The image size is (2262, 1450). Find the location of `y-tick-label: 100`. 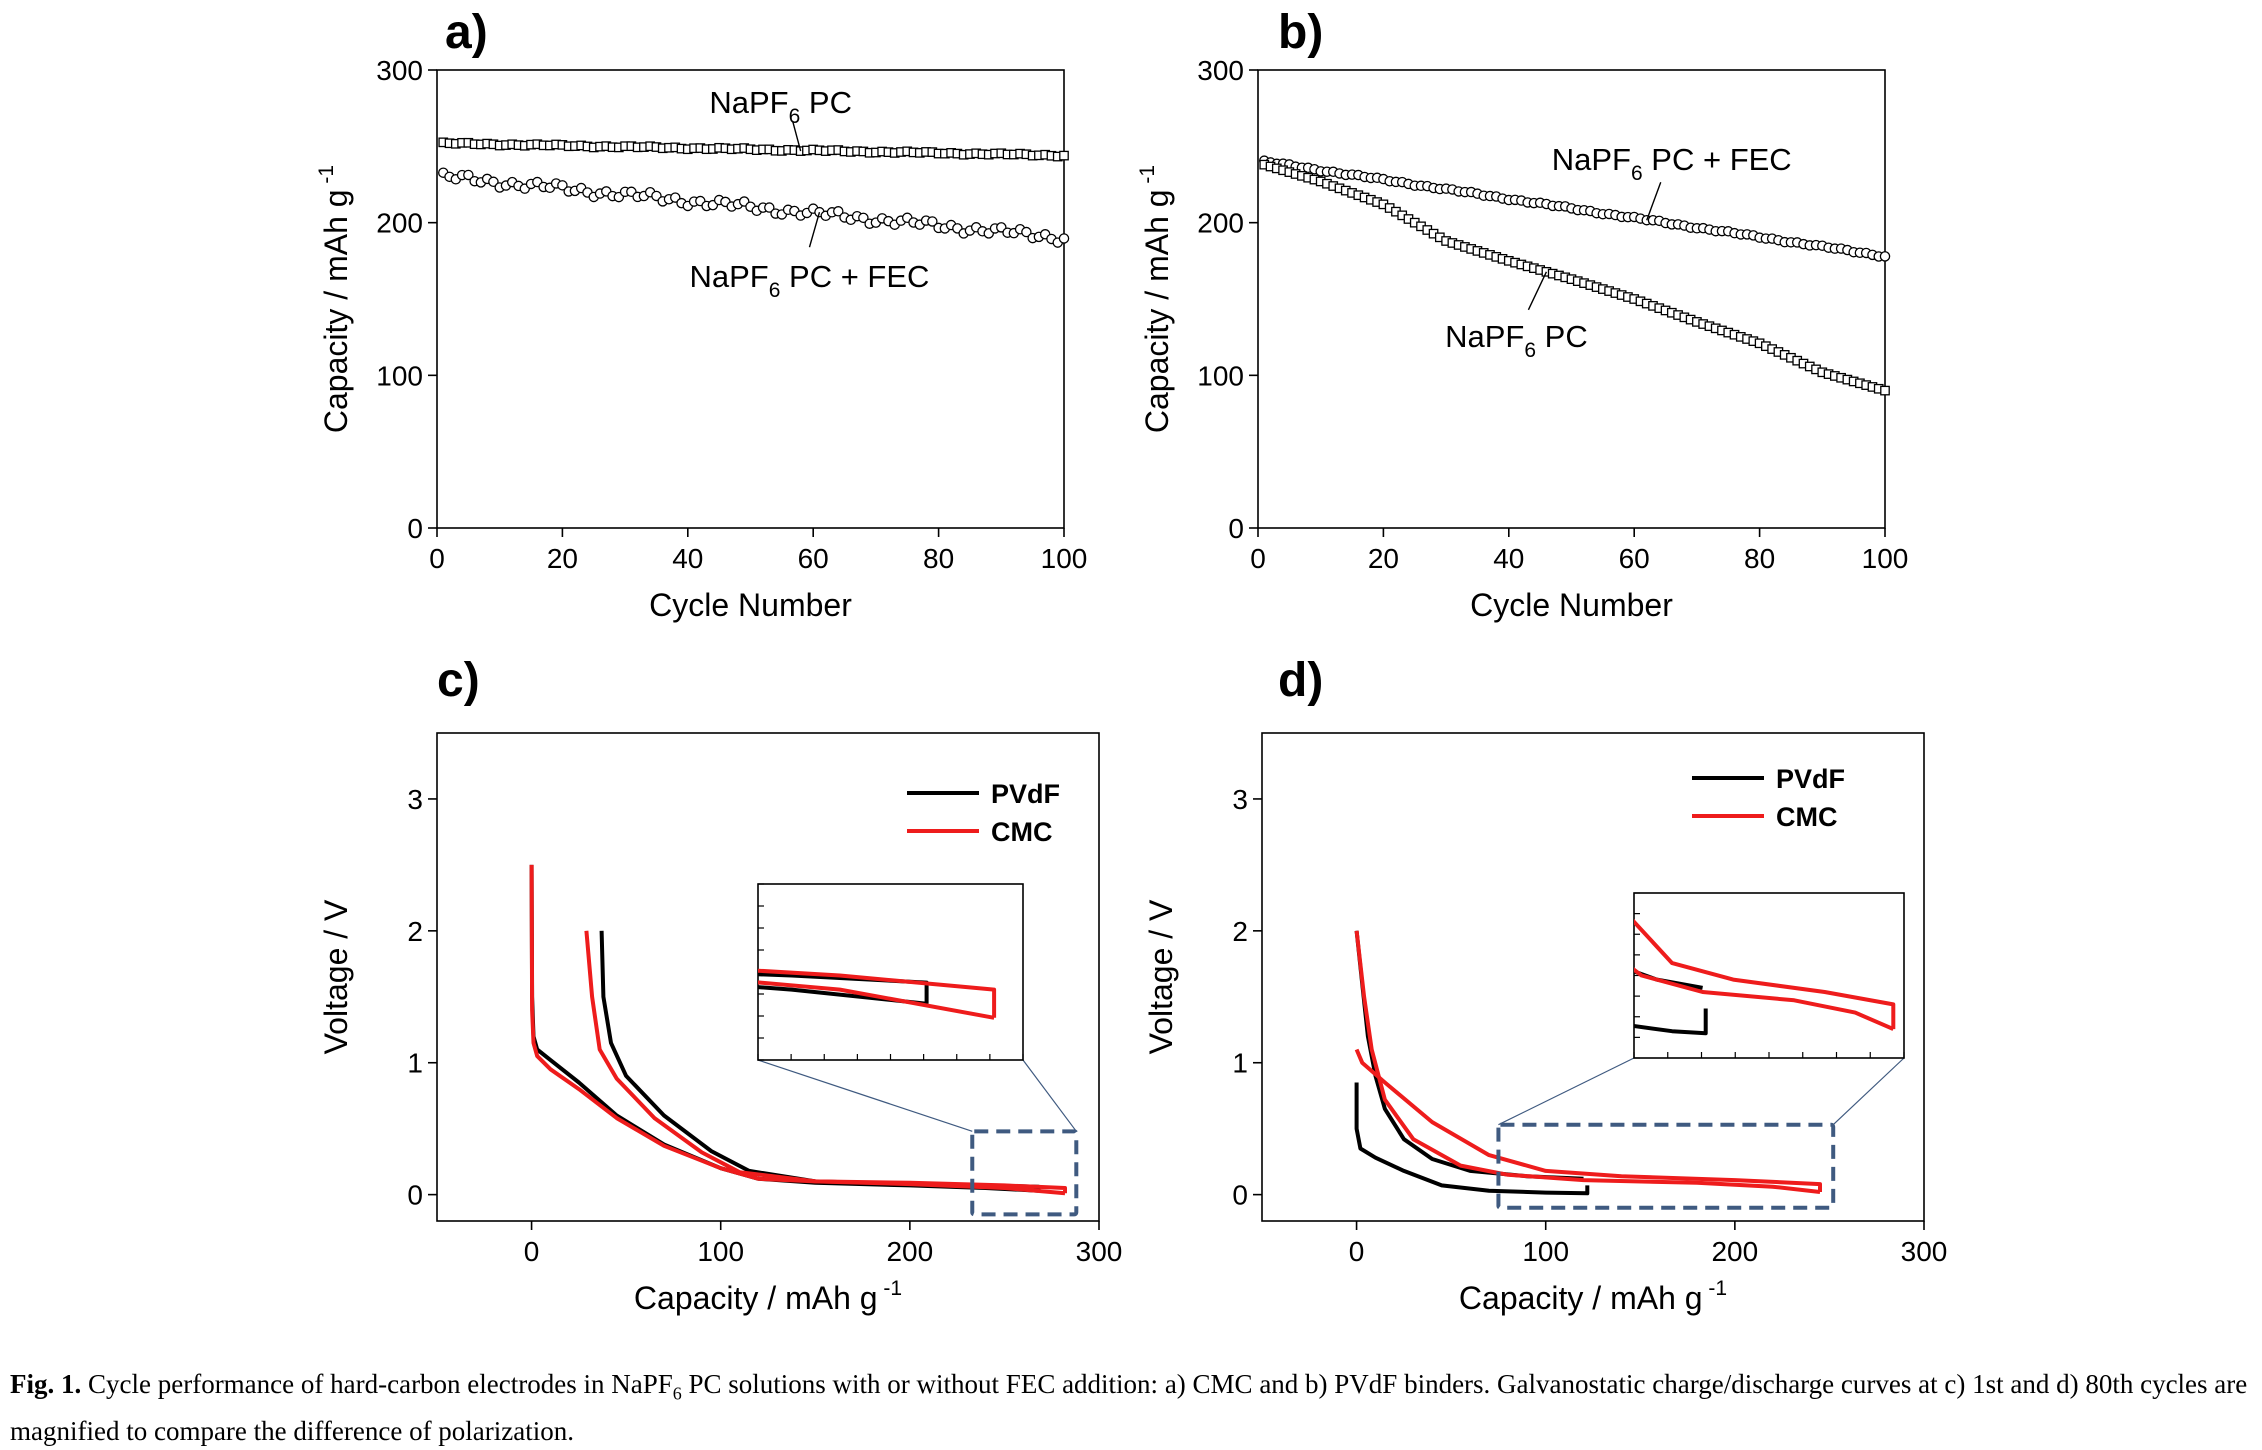

y-tick-label: 100 is located at coordinates (399, 375).